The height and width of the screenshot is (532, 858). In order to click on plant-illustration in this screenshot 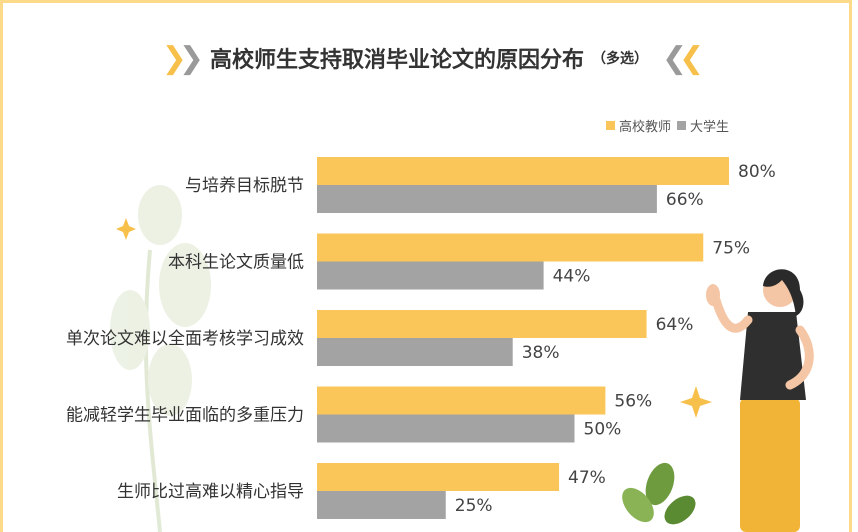, I will do `click(160, 358)`.